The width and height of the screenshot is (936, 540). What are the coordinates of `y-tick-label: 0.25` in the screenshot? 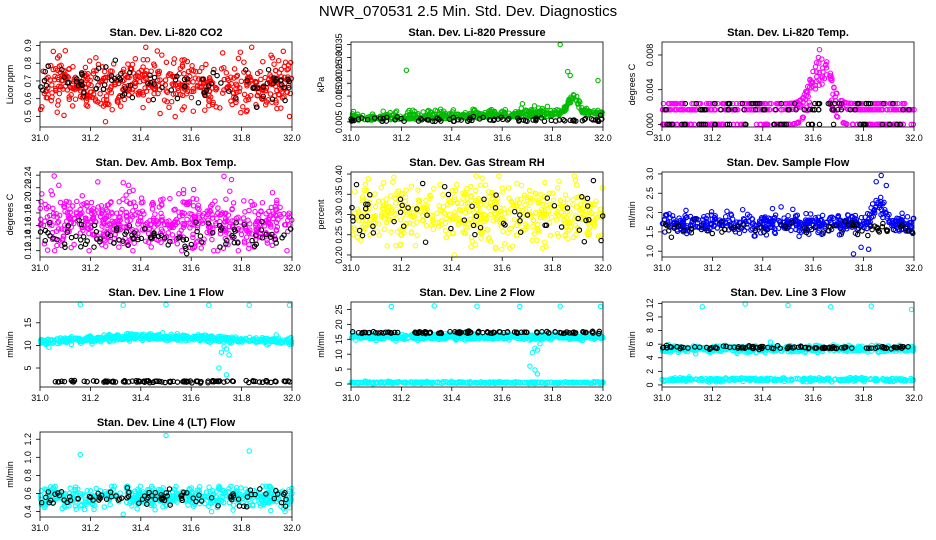 It's located at (339, 235).